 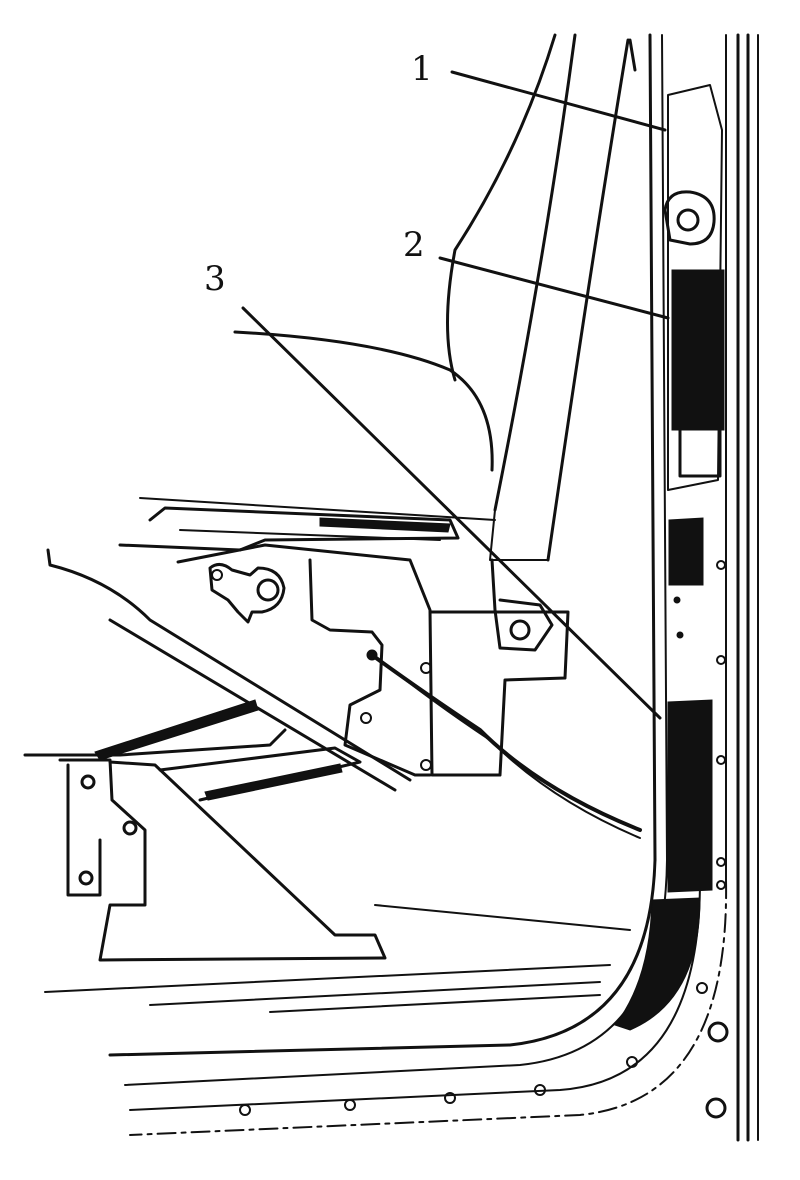 I want to click on trim-panels, so click(x=669, y=557).